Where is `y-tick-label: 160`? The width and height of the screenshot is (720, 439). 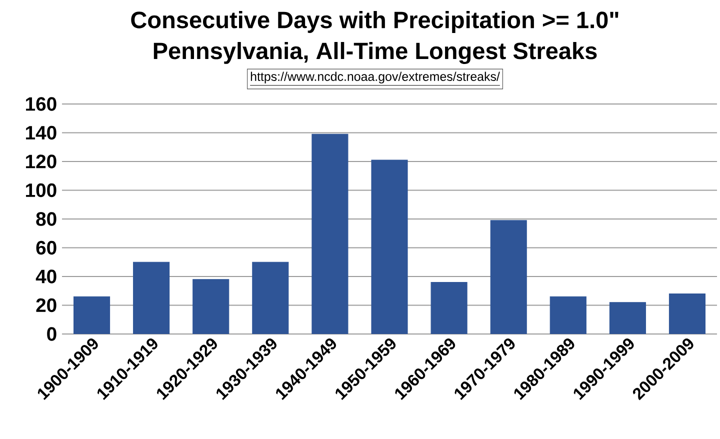 y-tick-label: 160 is located at coordinates (41, 104).